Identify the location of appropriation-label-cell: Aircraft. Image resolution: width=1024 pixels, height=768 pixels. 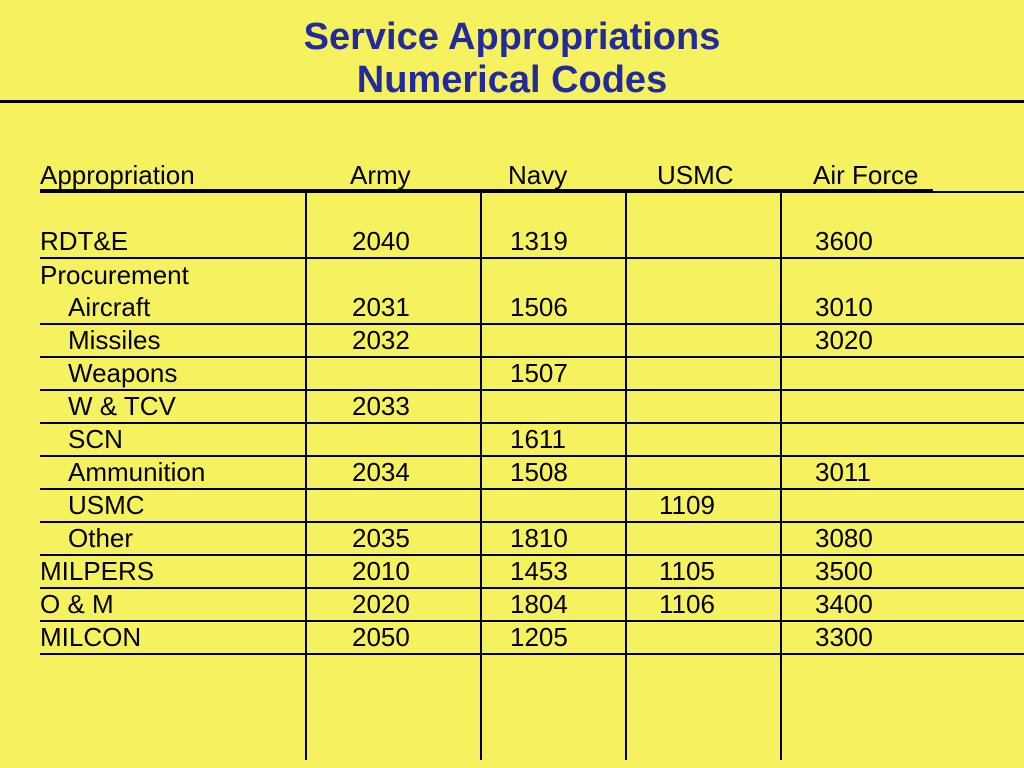
(109, 307).